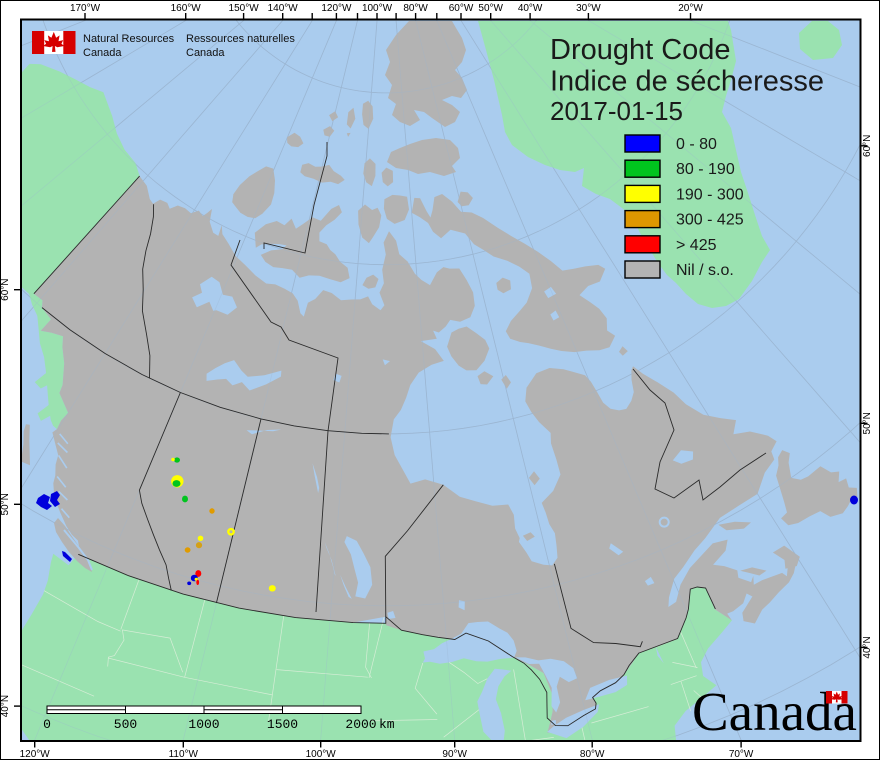 The image size is (880, 760). Describe the element at coordinates (741, 754) in the screenshot. I see `svg-text: 70°W` at that location.